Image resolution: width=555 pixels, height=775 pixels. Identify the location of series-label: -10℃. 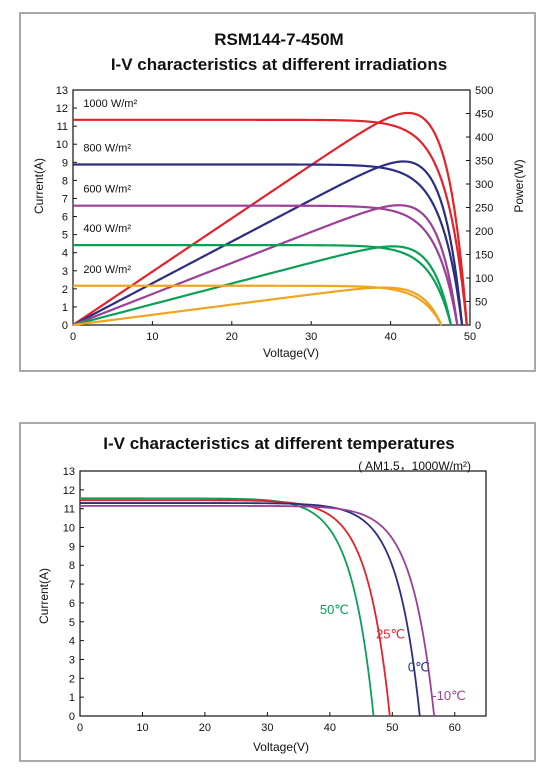
(448, 695).